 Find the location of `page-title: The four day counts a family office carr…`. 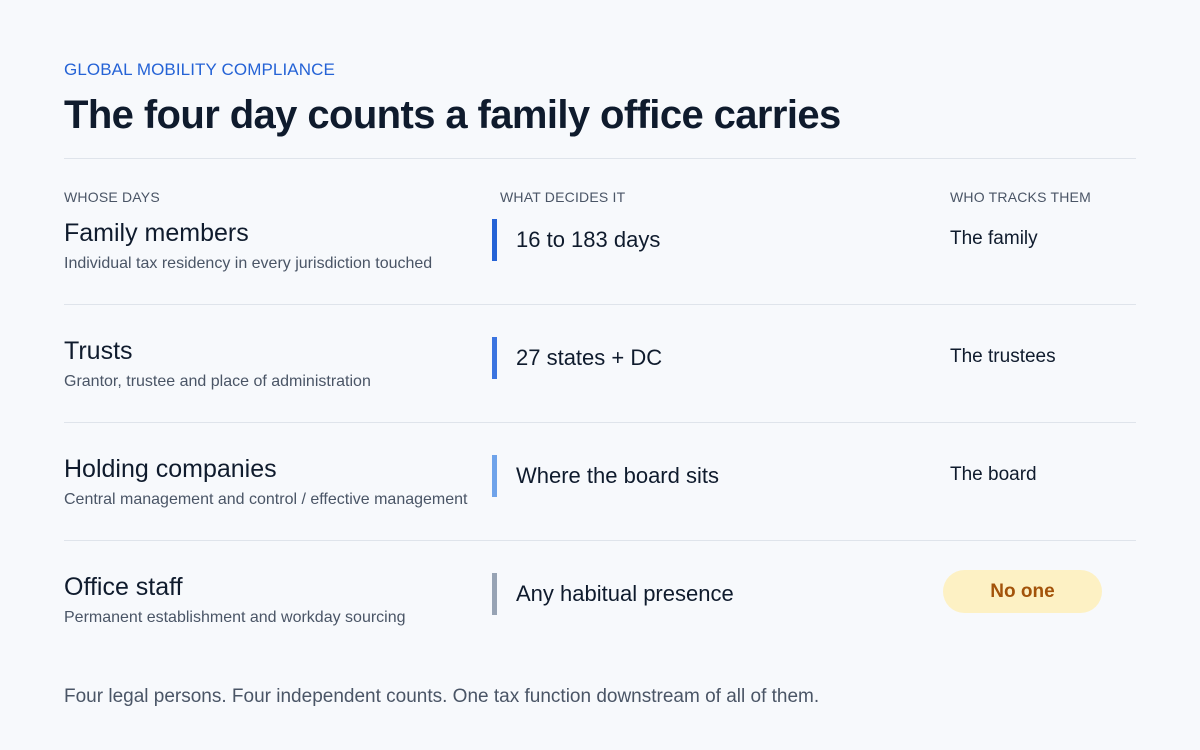

page-title: The four day counts a family office carr… is located at coordinates (452, 115).